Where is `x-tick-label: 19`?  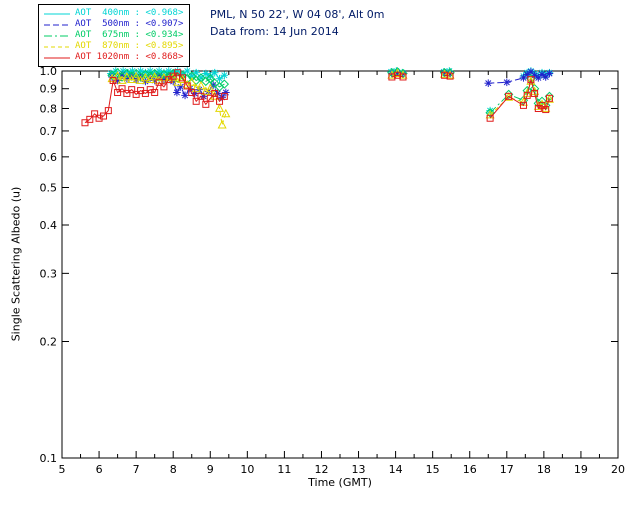 x-tick-label: 19 is located at coordinates (581, 469).